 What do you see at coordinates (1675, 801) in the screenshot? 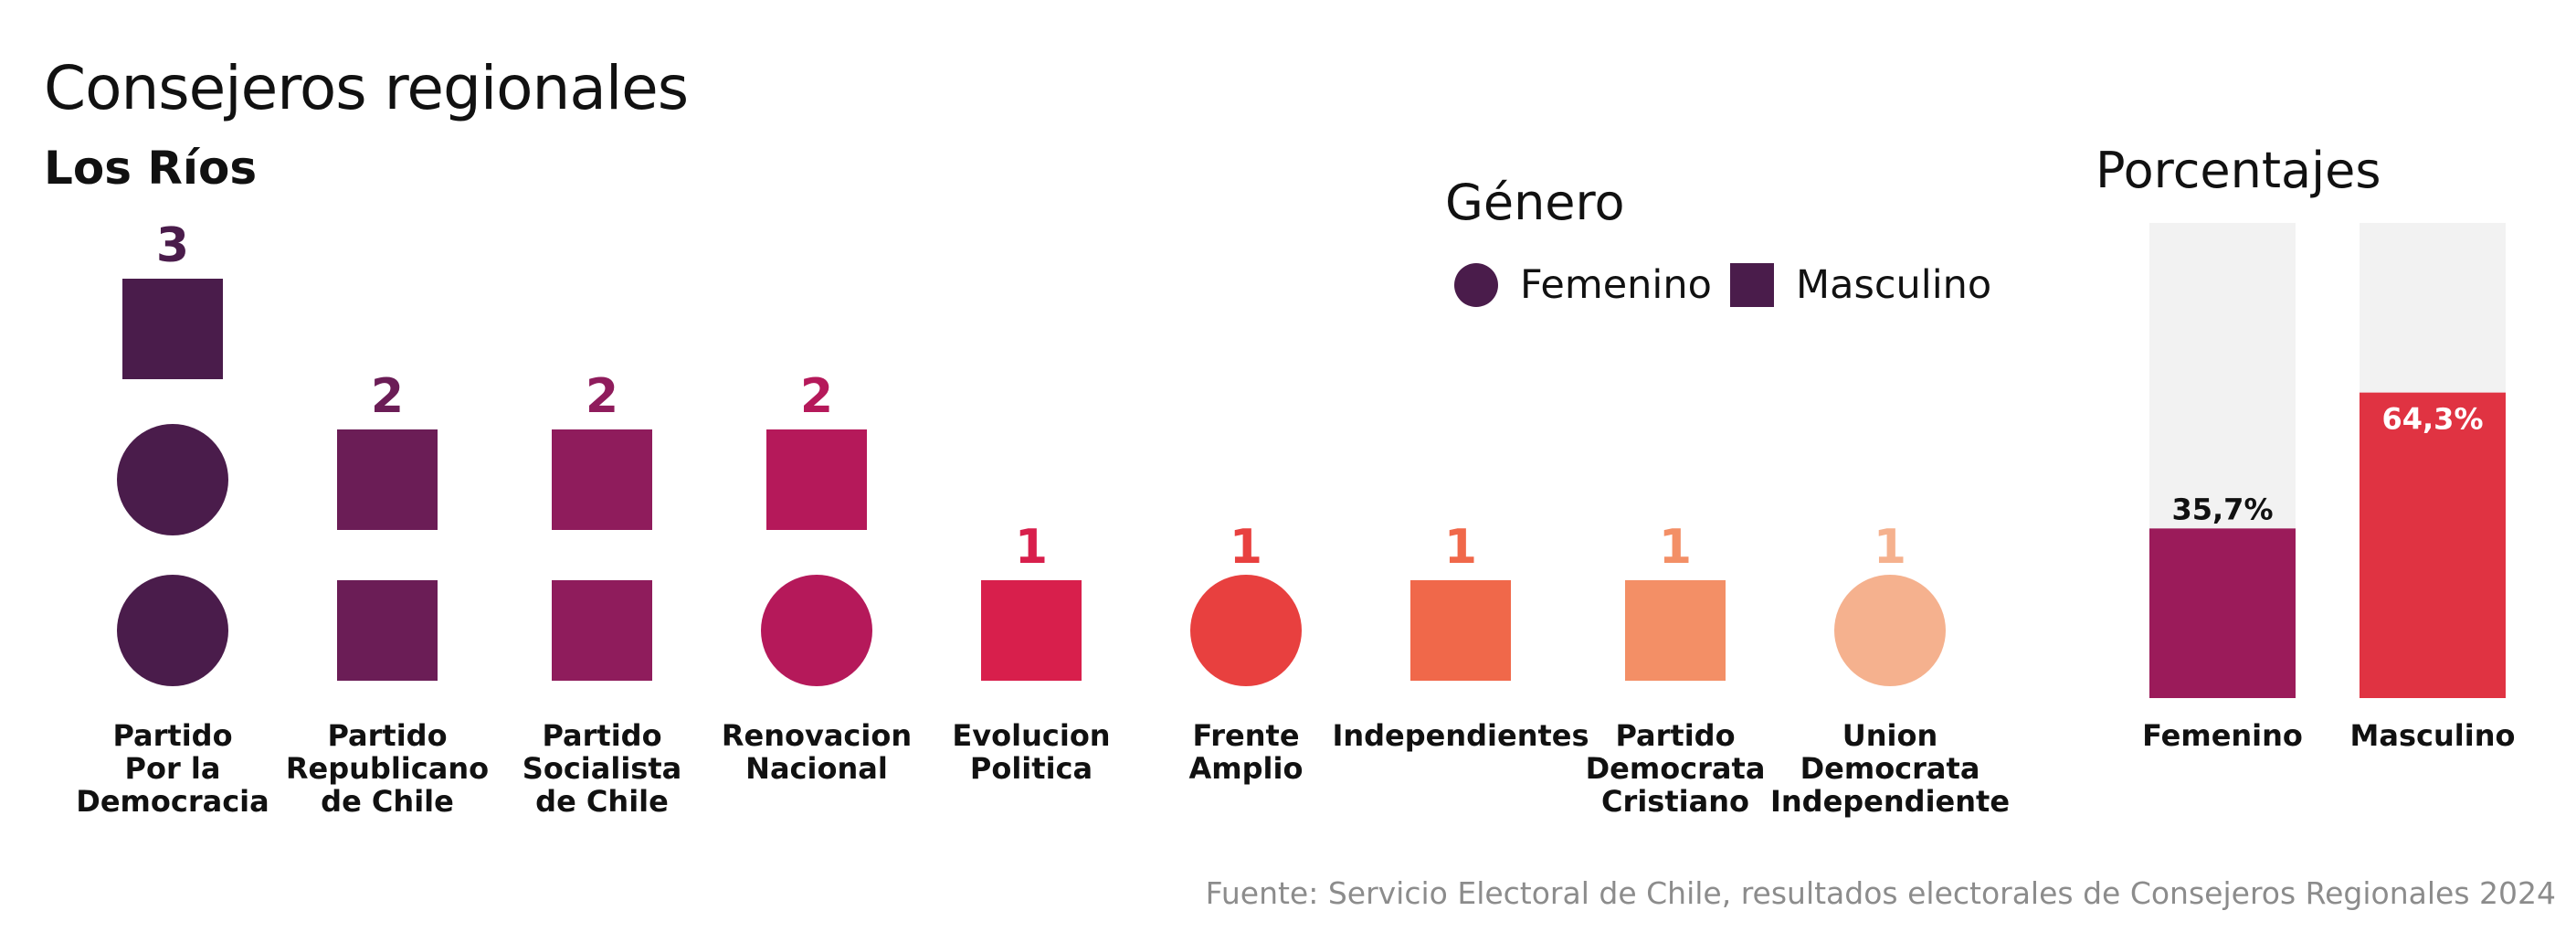
I see `party-label-7-2: Cristiano` at bounding box center [1675, 801].